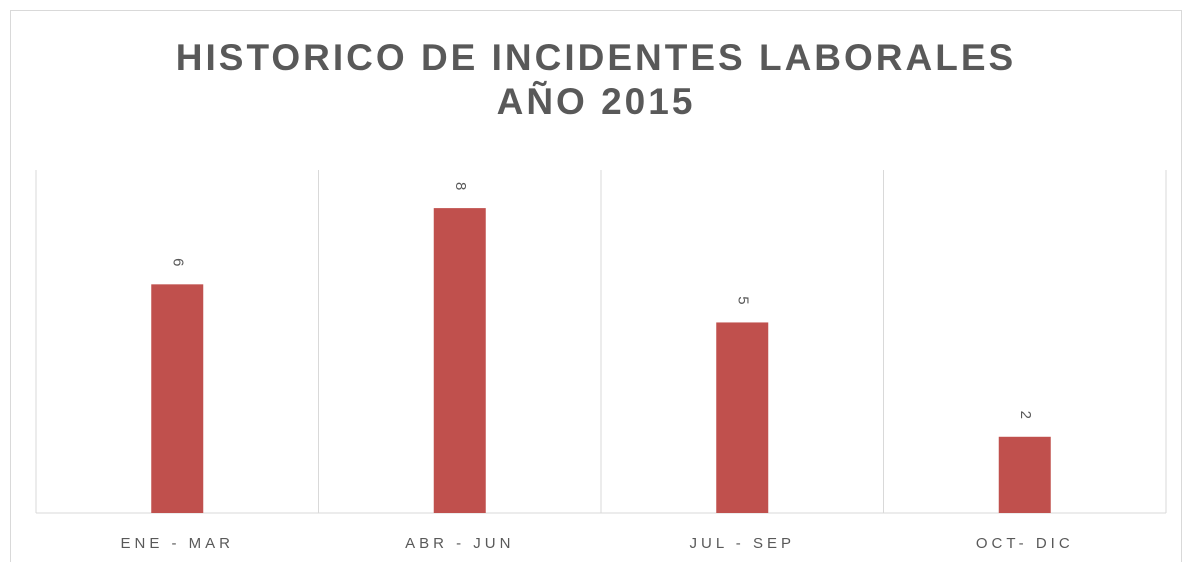 Image resolution: width=1192 pixels, height=562 pixels. What do you see at coordinates (459, 543) in the screenshot?
I see `x-tick-label: ABR - JUN` at bounding box center [459, 543].